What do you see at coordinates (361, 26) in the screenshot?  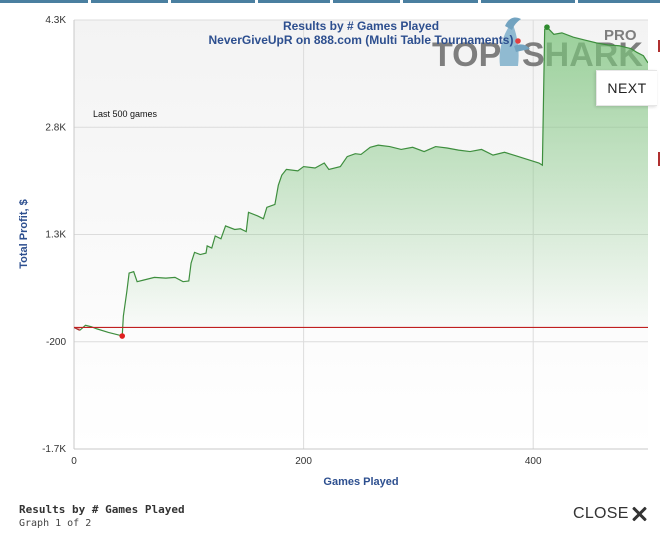 I see `chart-title: Results by # Games Played` at bounding box center [361, 26].